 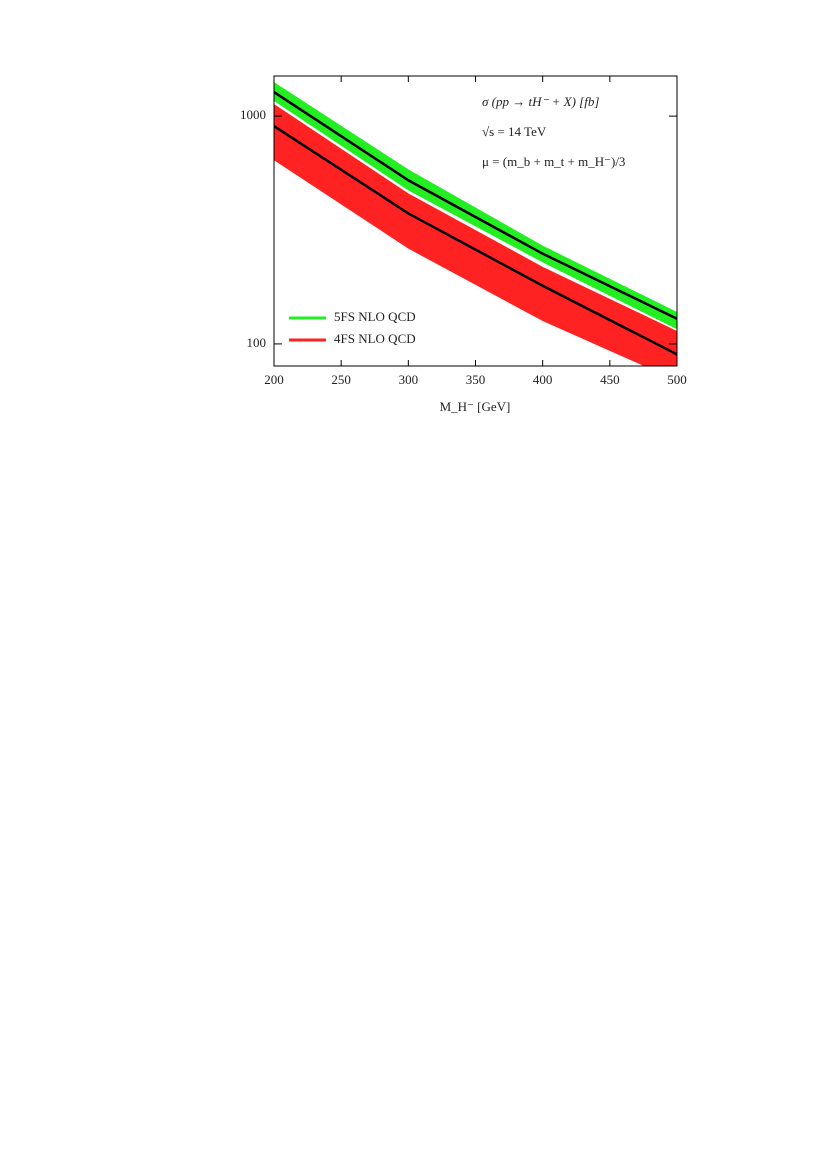 What do you see at coordinates (514, 131) in the screenshot?
I see `annotation: √s = 14 TeV` at bounding box center [514, 131].